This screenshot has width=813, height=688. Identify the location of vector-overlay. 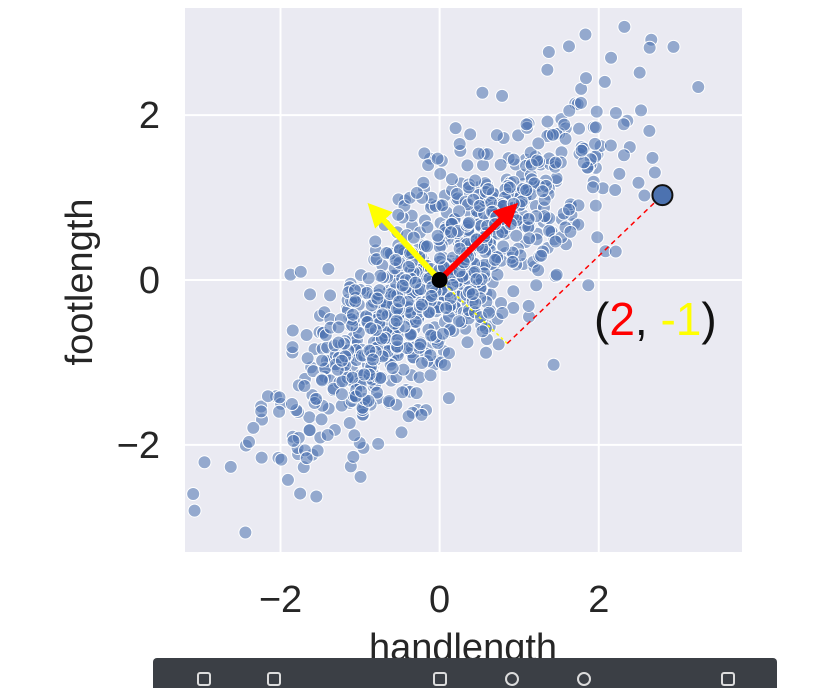
(520, 264).